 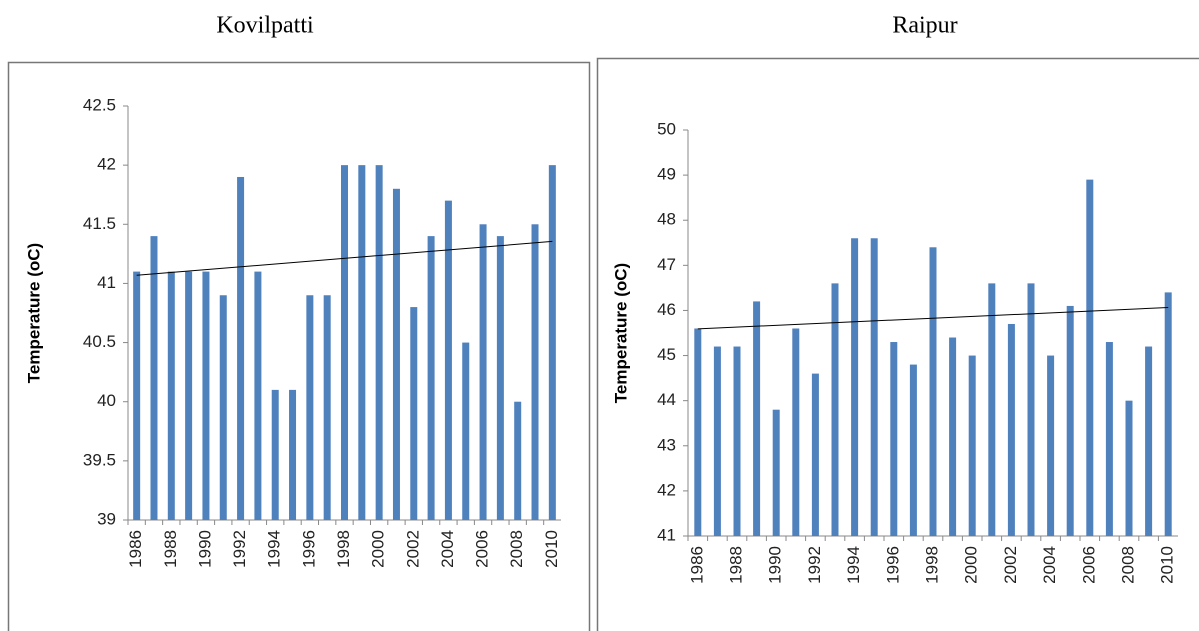 What do you see at coordinates (99, 223) in the screenshot?
I see `y-tick-label: 41.5` at bounding box center [99, 223].